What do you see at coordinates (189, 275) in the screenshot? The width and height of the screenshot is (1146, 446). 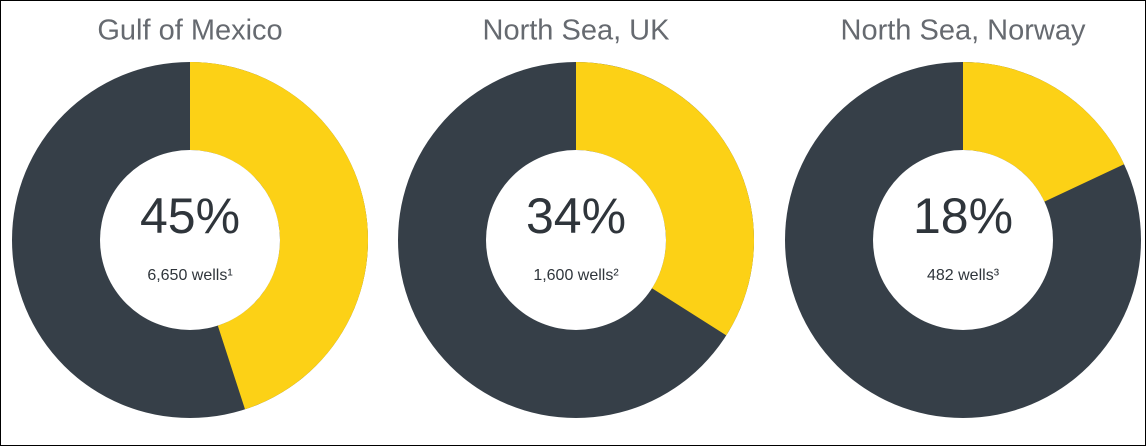 I see `subtitle: 6,650 wells¹` at bounding box center [189, 275].